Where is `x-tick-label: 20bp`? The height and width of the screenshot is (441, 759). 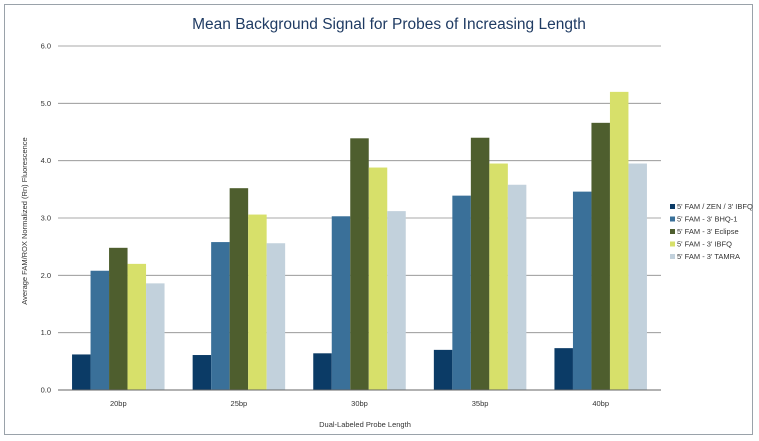
x-tick-label: 20bp is located at coordinates (118, 403).